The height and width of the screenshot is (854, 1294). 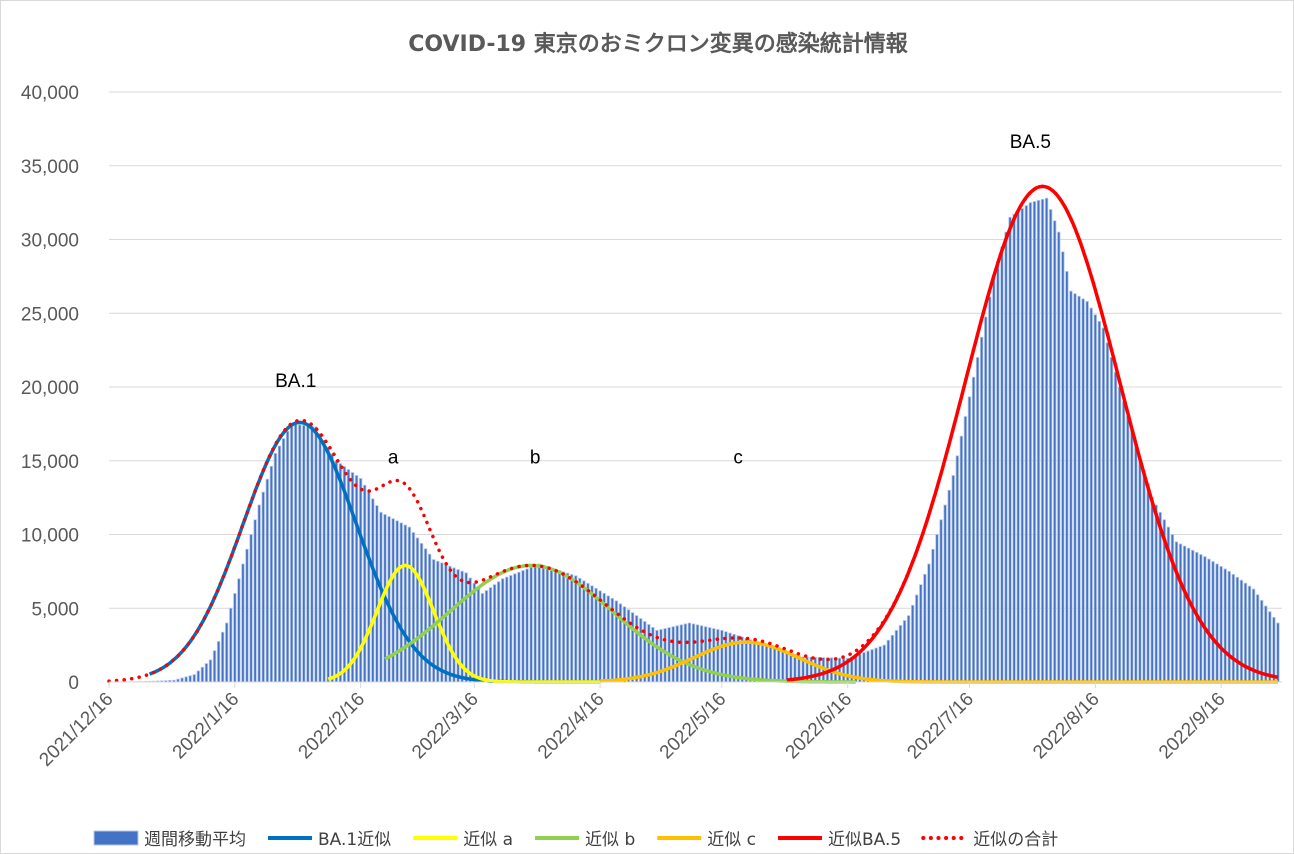 I want to click on fit-line-近似 b, so click(x=620, y=623).